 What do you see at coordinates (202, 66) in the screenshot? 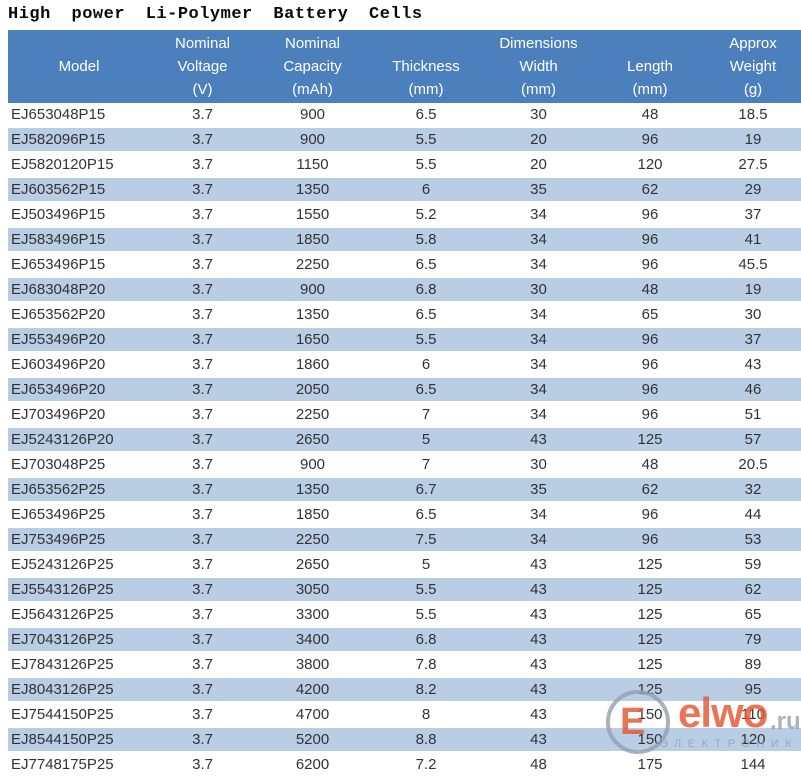
I see `header-line: Voltage` at bounding box center [202, 66].